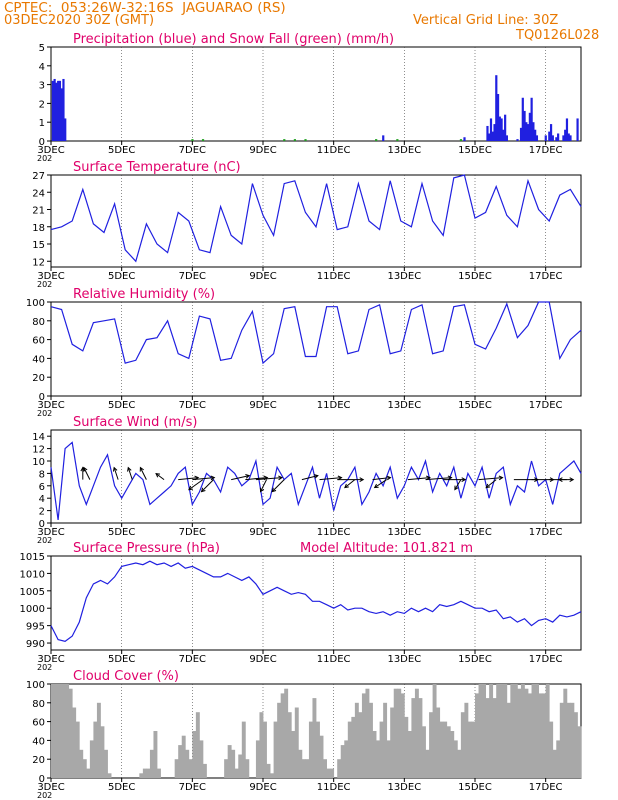 The height and width of the screenshot is (800, 618). I want to click on x-tick-label: 3DEC, so click(50, 405).